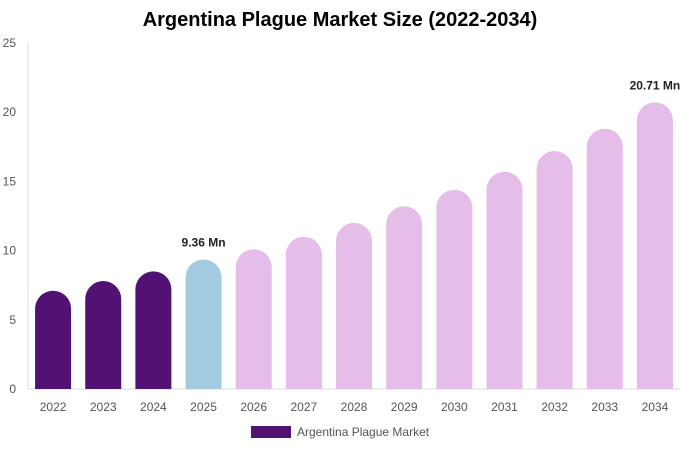 The height and width of the screenshot is (450, 680). What do you see at coordinates (404, 297) in the screenshot?
I see `bar-2029` at bounding box center [404, 297].